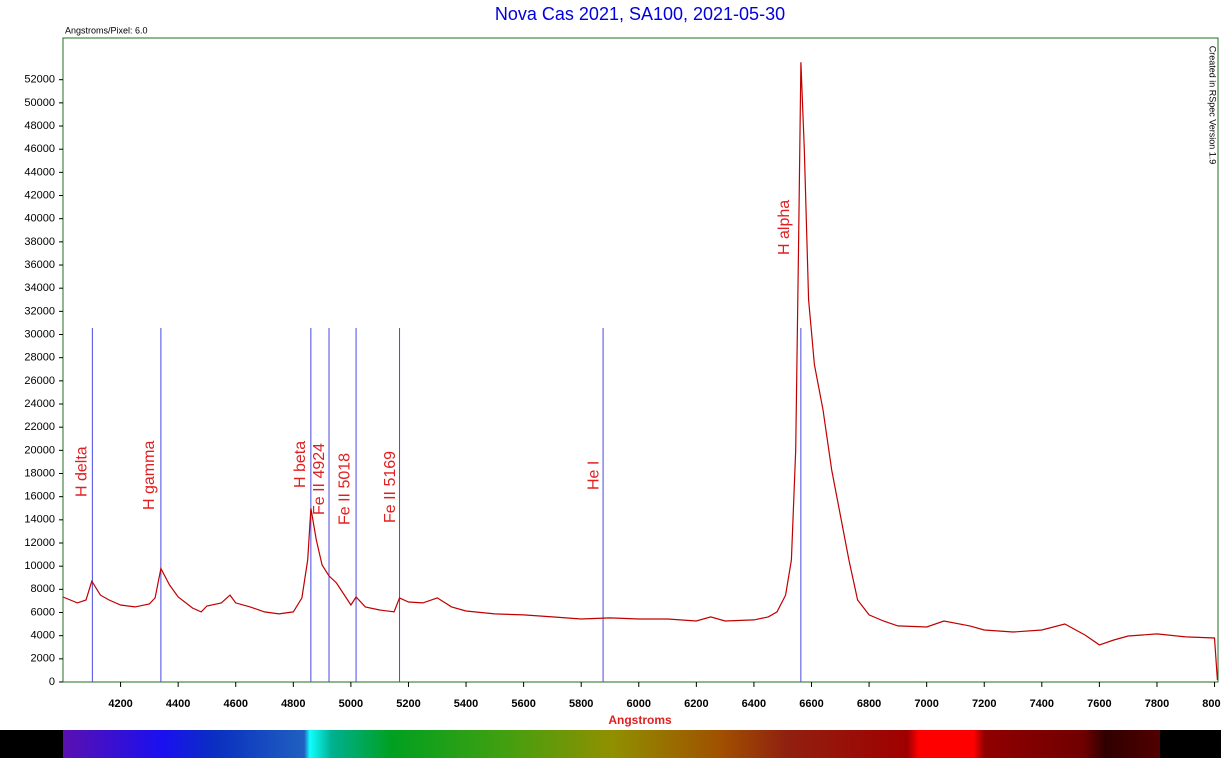 The image size is (1221, 763). I want to click on y-tick-label: 2000, so click(43, 659).